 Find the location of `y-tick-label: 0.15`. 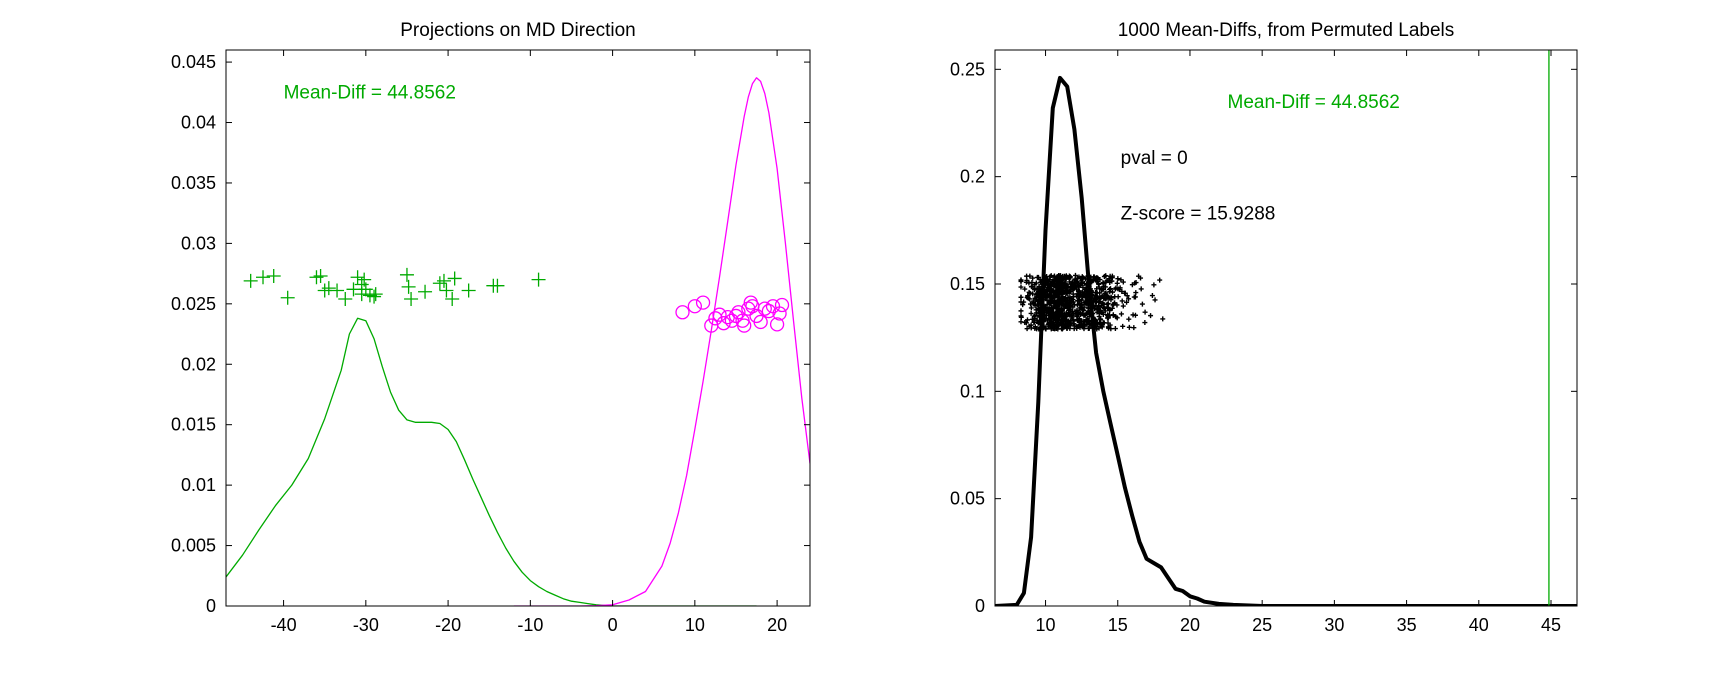

y-tick-label: 0.15 is located at coordinates (967, 284).